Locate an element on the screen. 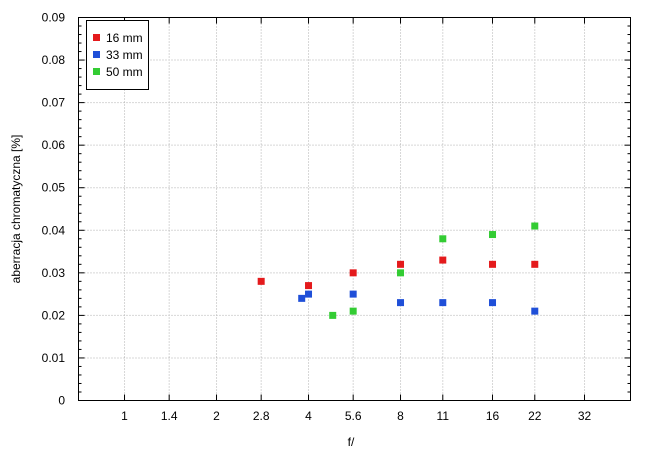 The image size is (655, 455). y-tick-label: 0.08 is located at coordinates (54, 60).